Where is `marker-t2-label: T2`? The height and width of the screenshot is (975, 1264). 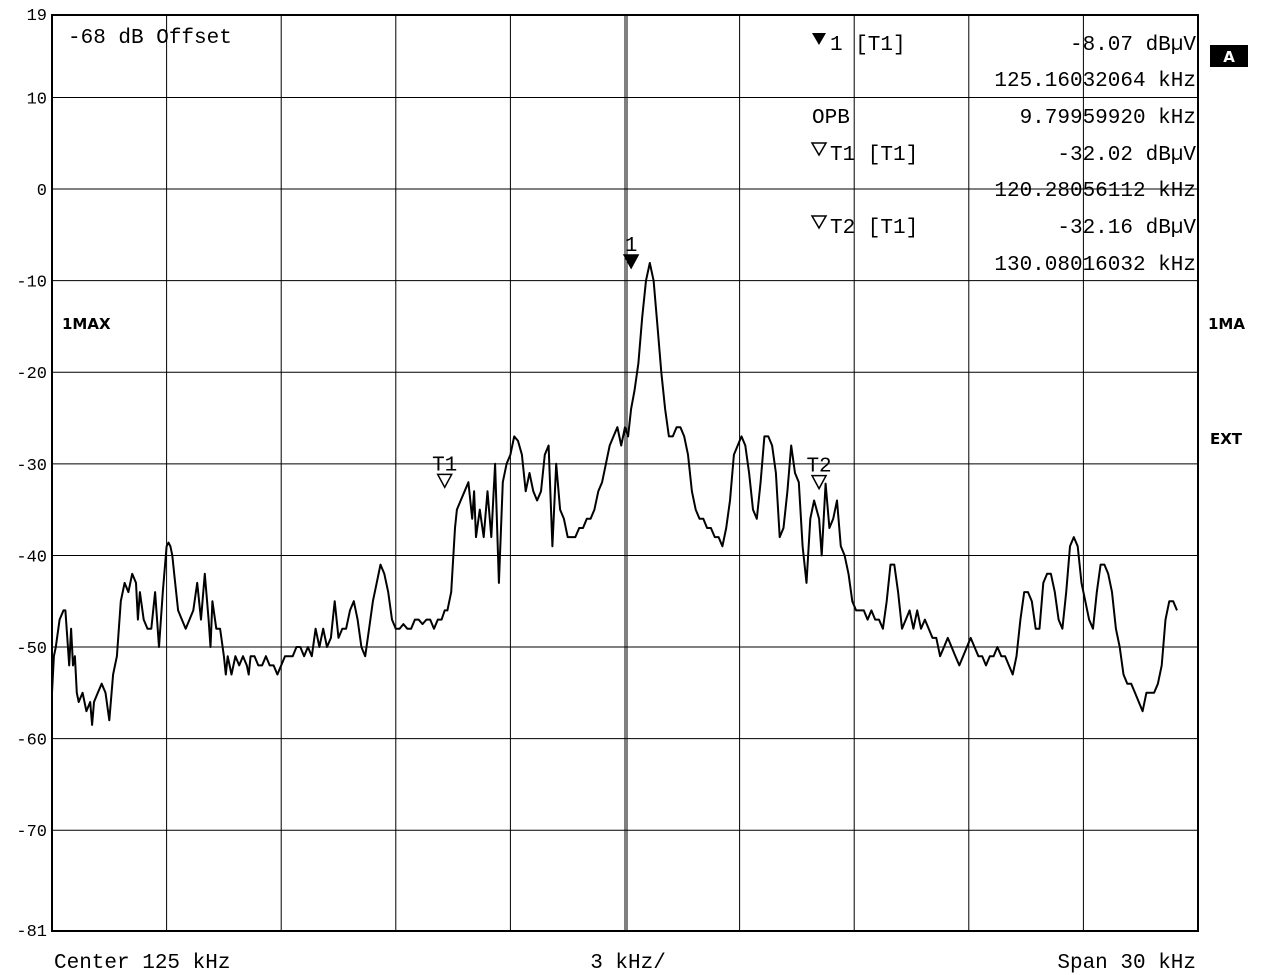 marker-t2-label: T2 is located at coordinates (818, 467).